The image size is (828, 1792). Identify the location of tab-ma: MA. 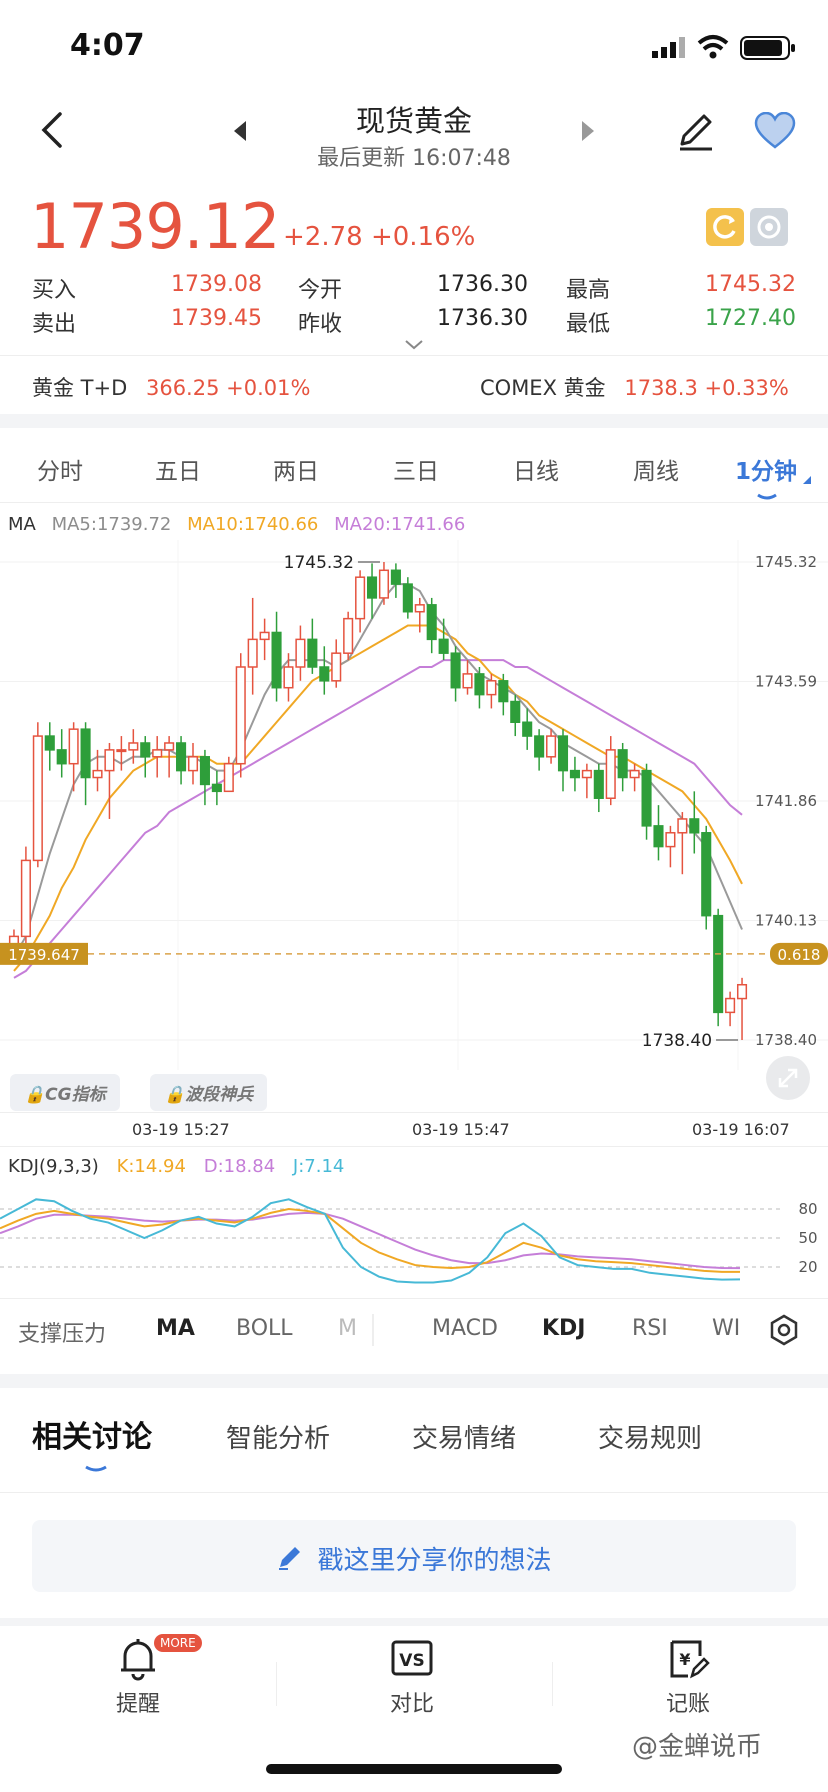
(175, 1328).